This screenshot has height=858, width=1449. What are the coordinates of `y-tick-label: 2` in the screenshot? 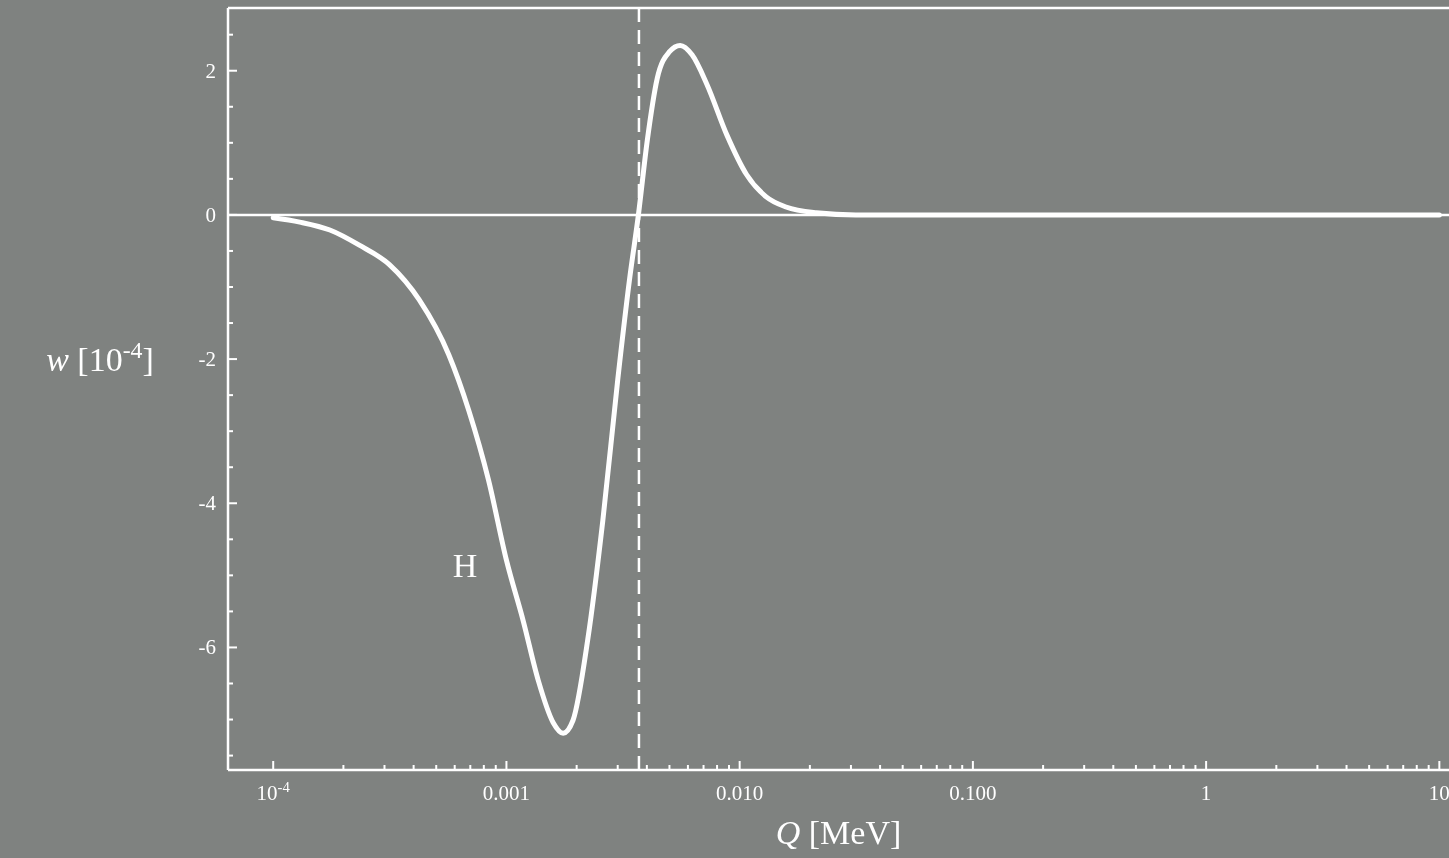 It's located at (210, 70).